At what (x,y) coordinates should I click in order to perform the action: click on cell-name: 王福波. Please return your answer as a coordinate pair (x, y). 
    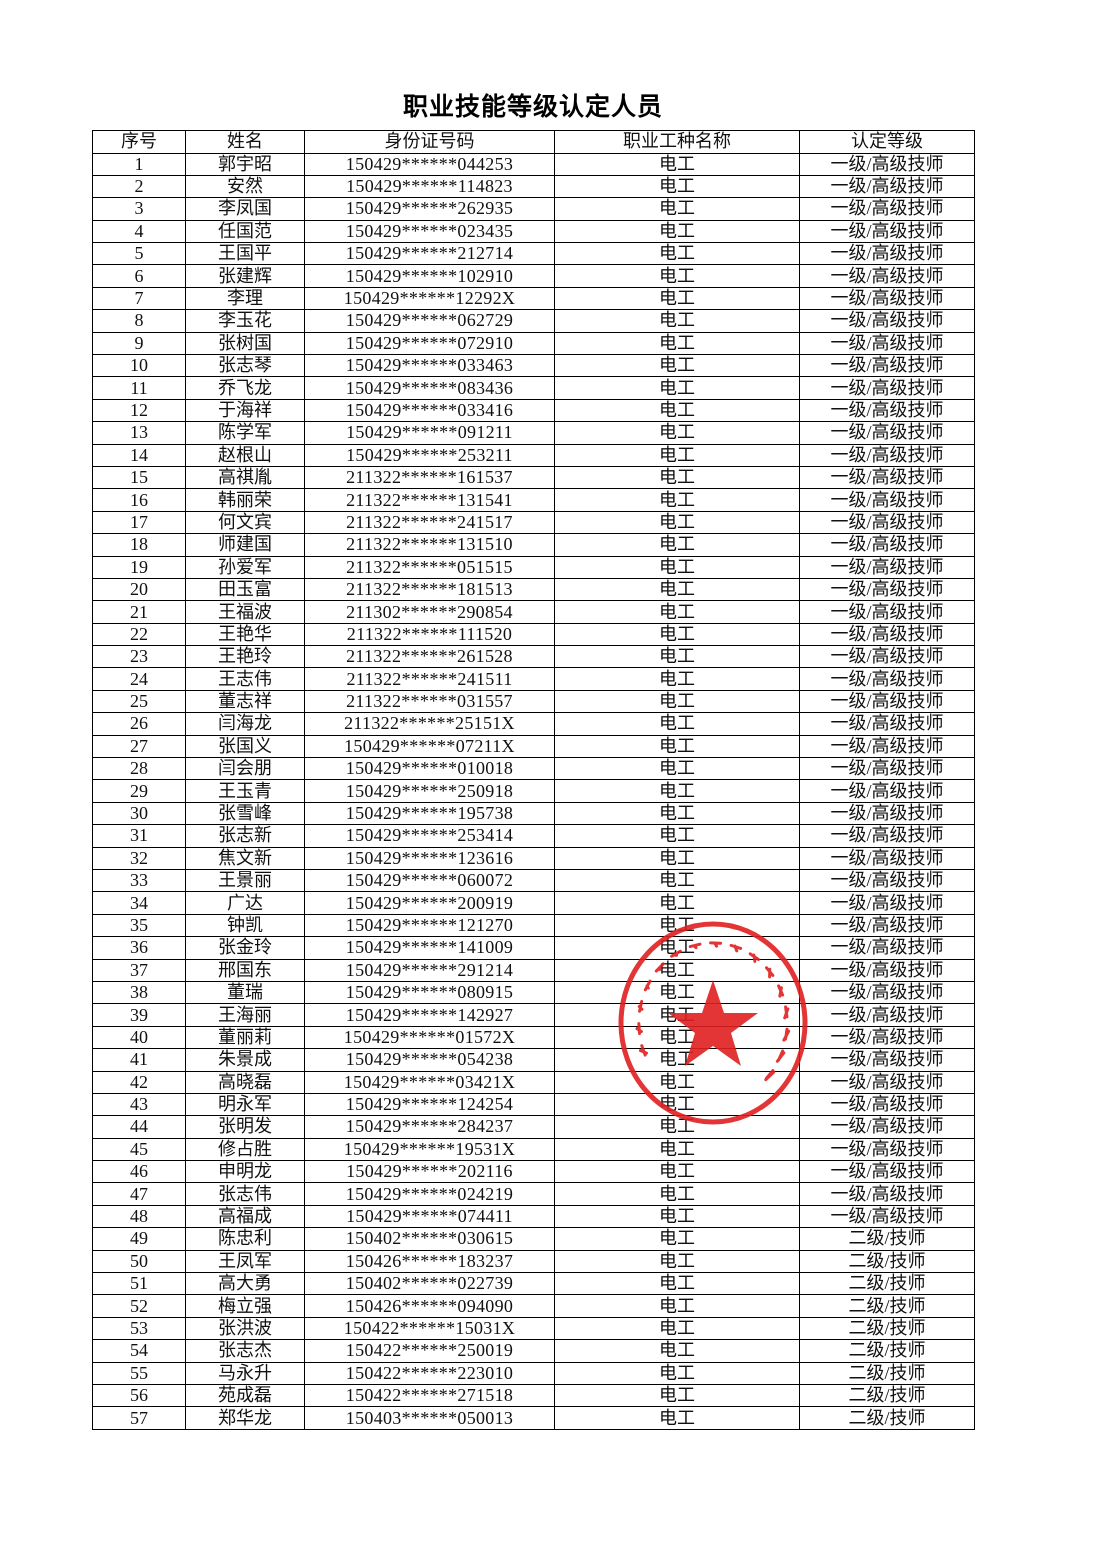
    Looking at the image, I should click on (245, 612).